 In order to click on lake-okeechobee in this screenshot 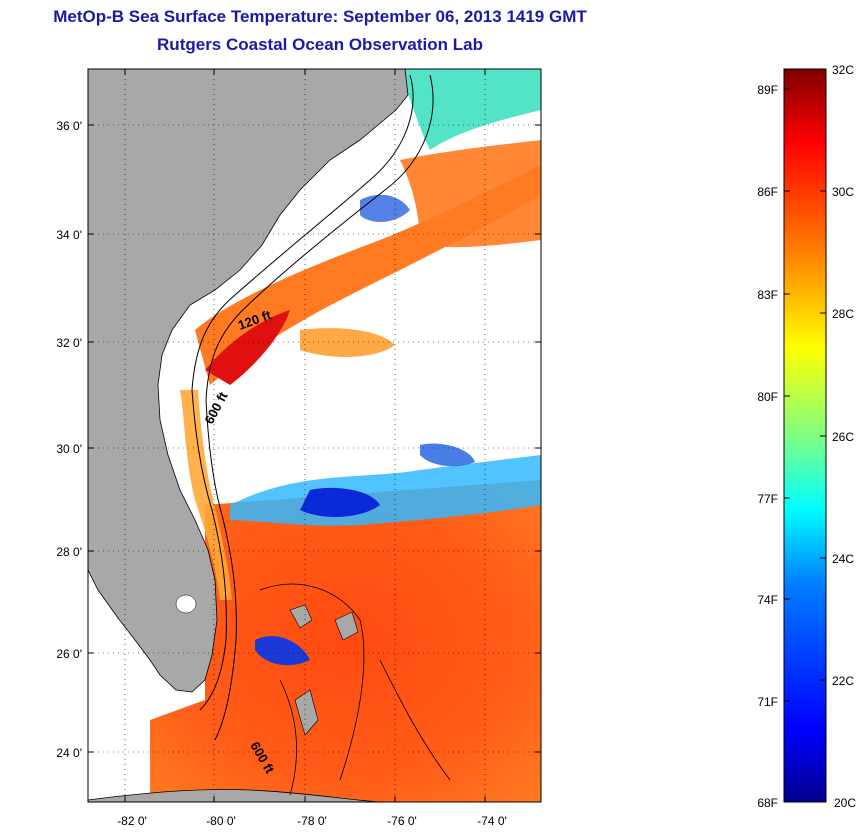, I will do `click(186, 604)`.